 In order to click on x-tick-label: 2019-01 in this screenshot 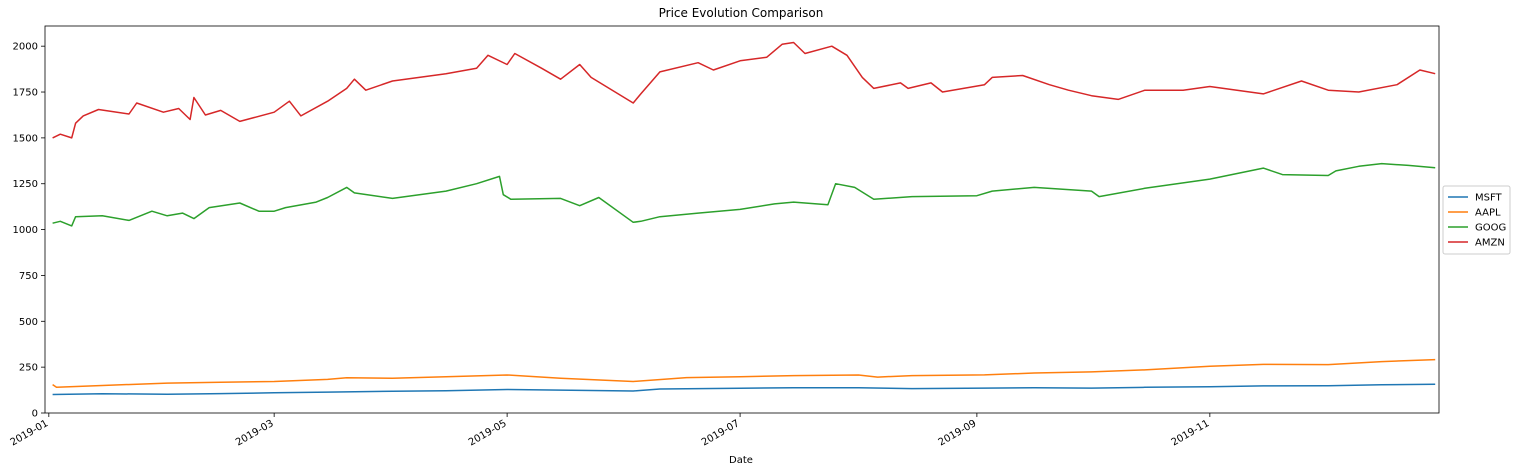, I will do `click(30, 433)`.